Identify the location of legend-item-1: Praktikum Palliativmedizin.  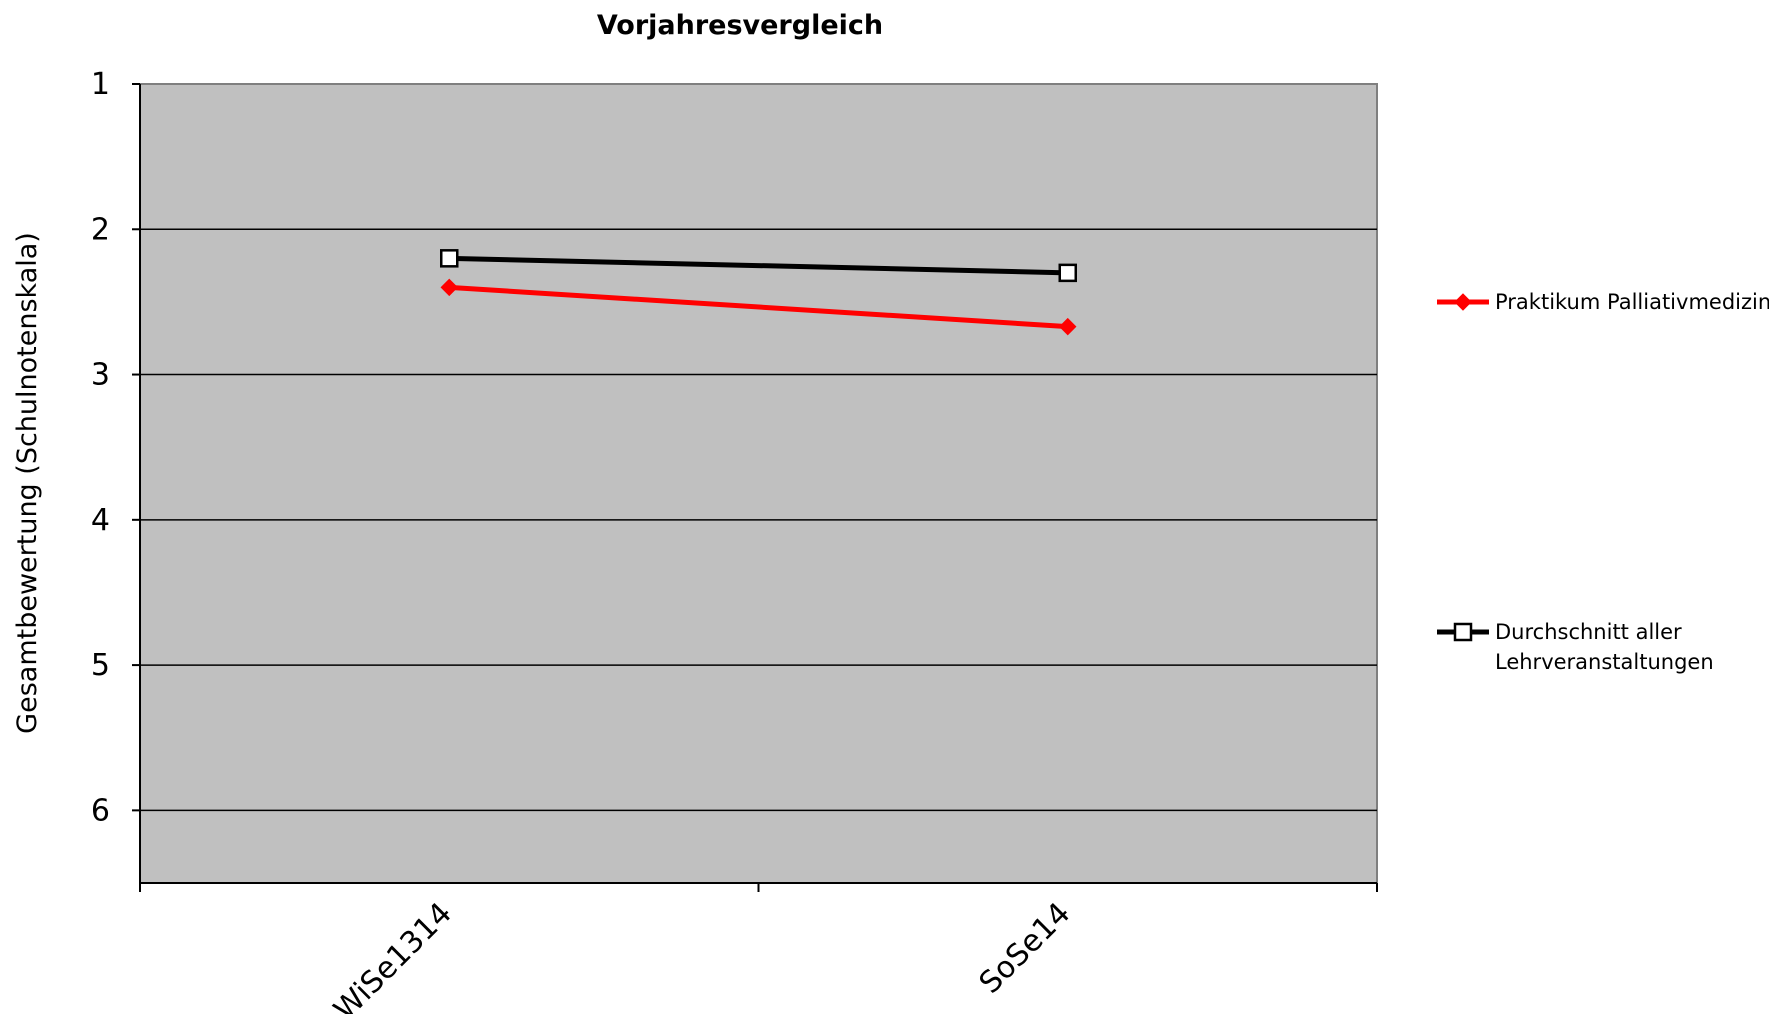
(1603, 302).